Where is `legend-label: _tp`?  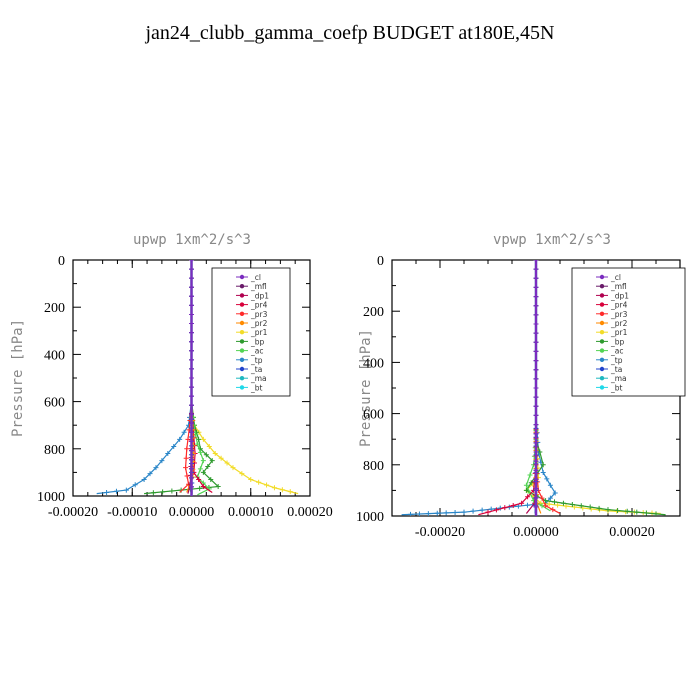 legend-label: _tp is located at coordinates (256, 360).